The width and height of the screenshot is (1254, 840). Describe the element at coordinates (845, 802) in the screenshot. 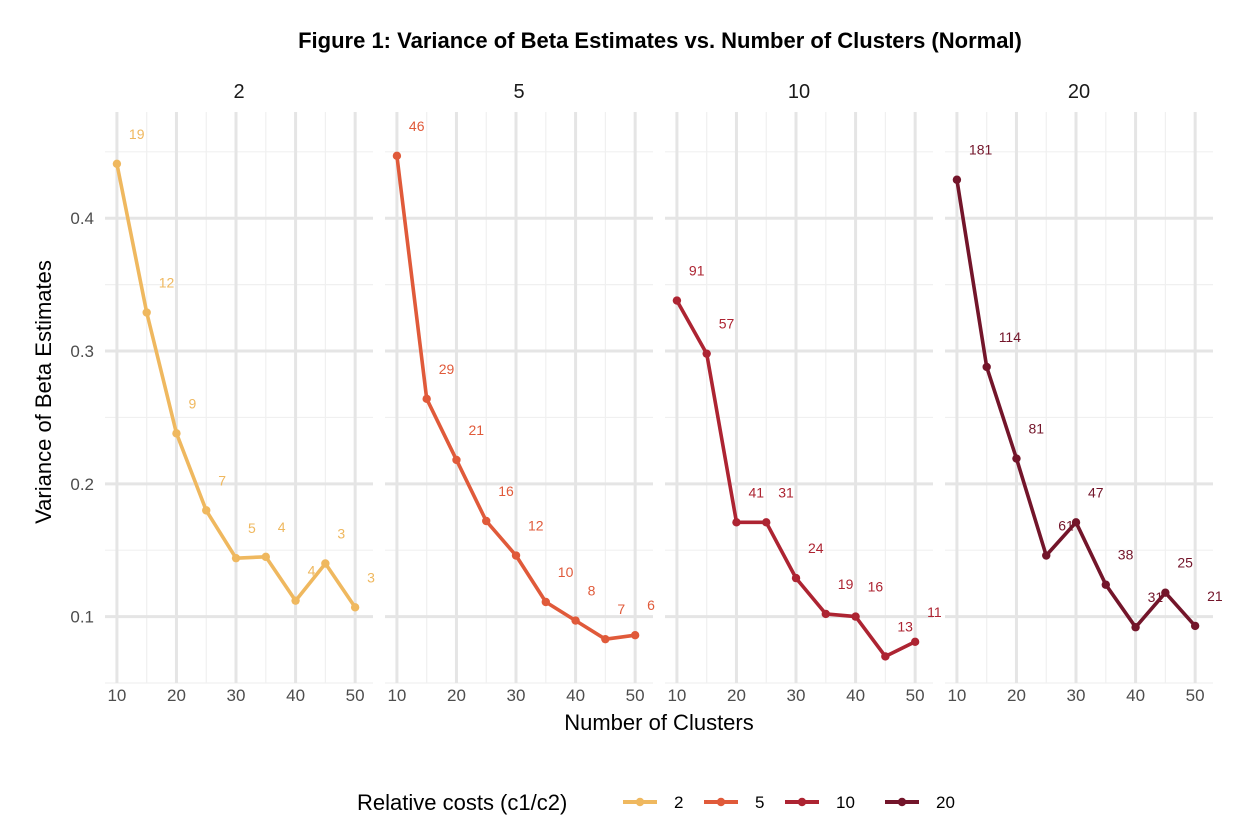

I see `legend-label: 10` at that location.